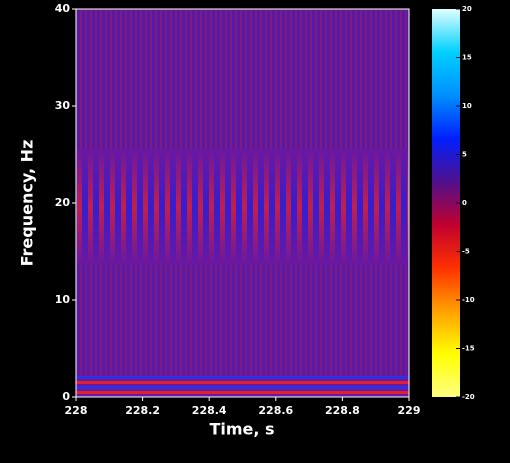 The width and height of the screenshot is (510, 463). I want to click on colorbar-tick-label: 15, so click(467, 58).